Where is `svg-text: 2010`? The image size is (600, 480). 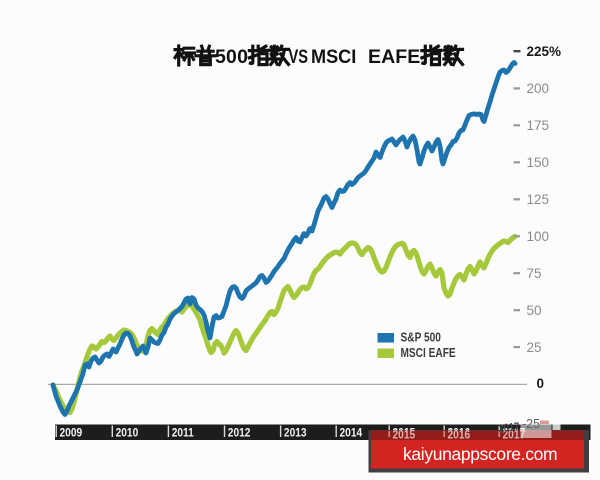 svg-text: 2010 is located at coordinates (127, 433).